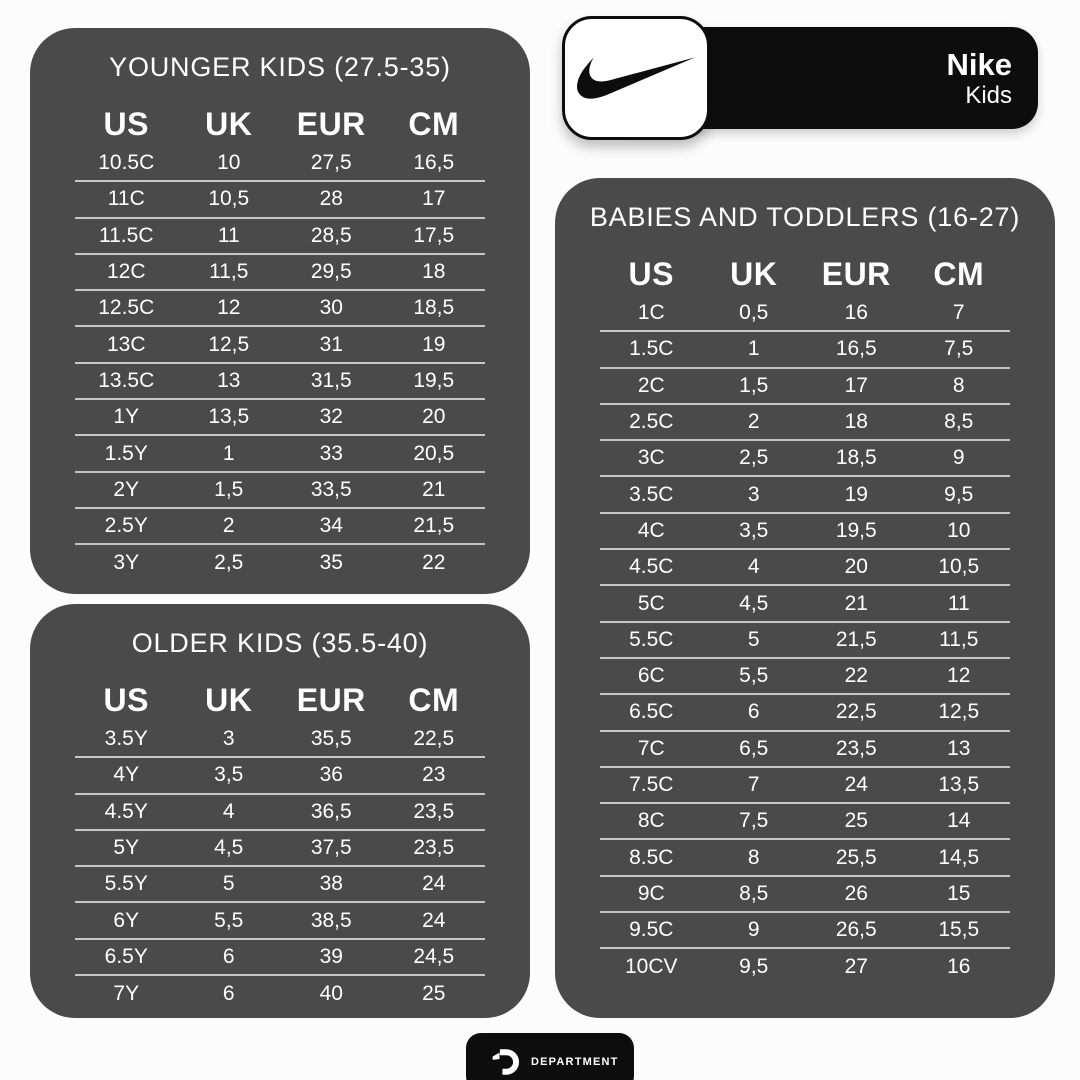 The width and height of the screenshot is (1080, 1080). I want to click on table-cell: 12, so click(229, 308).